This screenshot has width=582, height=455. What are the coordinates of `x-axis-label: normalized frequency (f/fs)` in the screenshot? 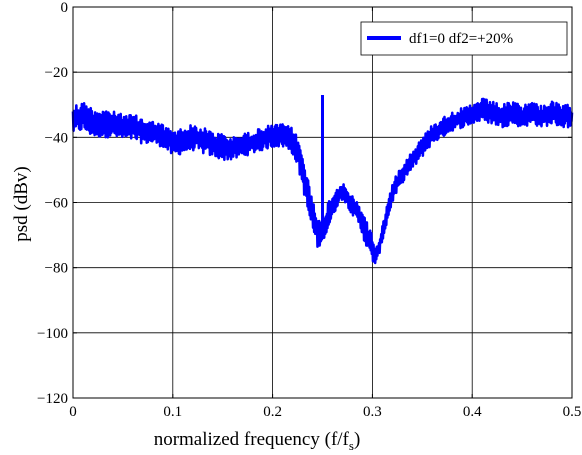 It's located at (257, 441).